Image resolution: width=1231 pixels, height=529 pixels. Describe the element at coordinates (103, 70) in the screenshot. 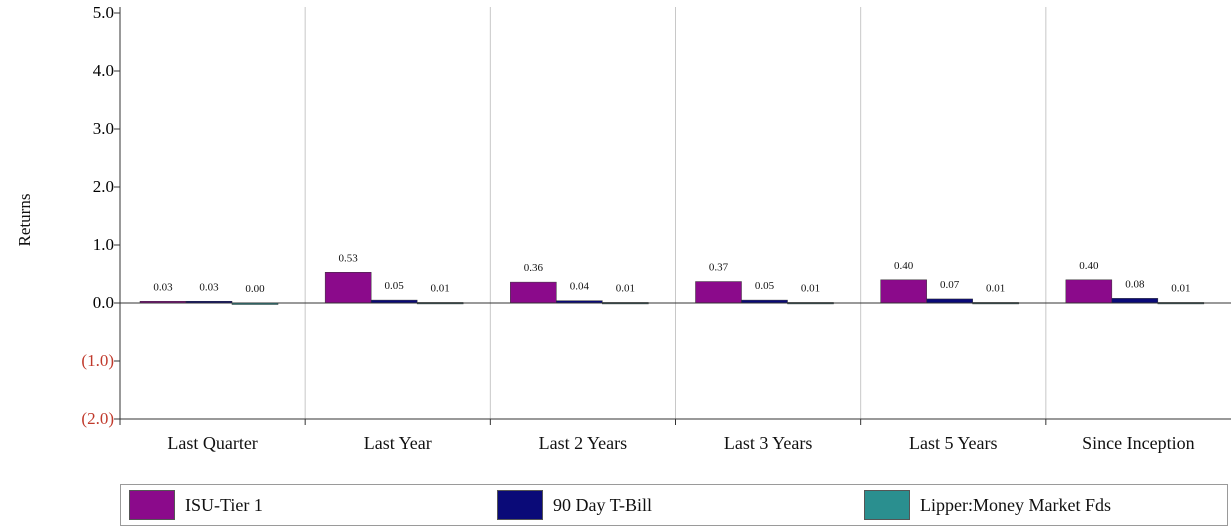

I see `y-tick-label: 4.0` at that location.